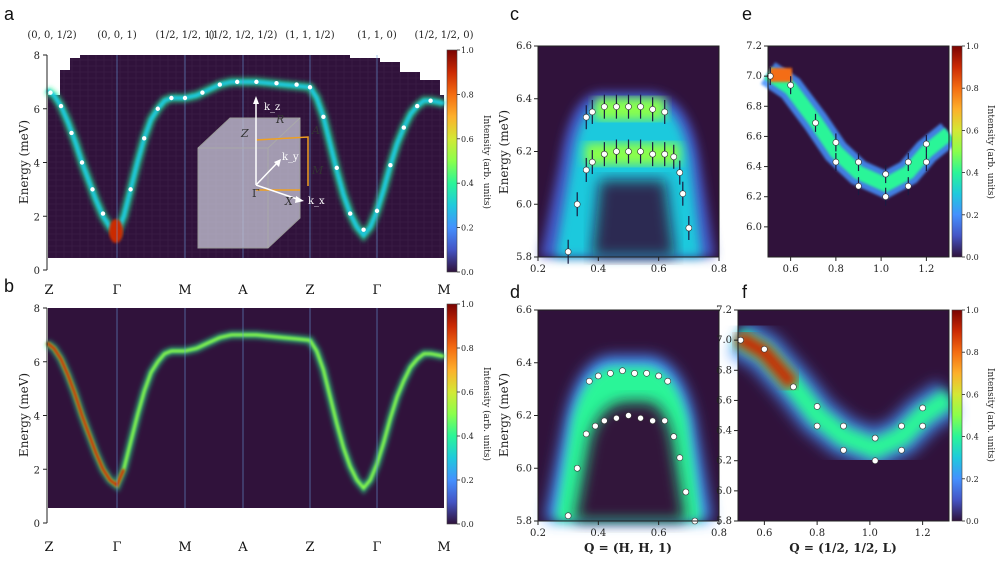 The image size is (997, 561). Describe the element at coordinates (9, 14) in the screenshot. I see `panel-label-a: a` at that location.